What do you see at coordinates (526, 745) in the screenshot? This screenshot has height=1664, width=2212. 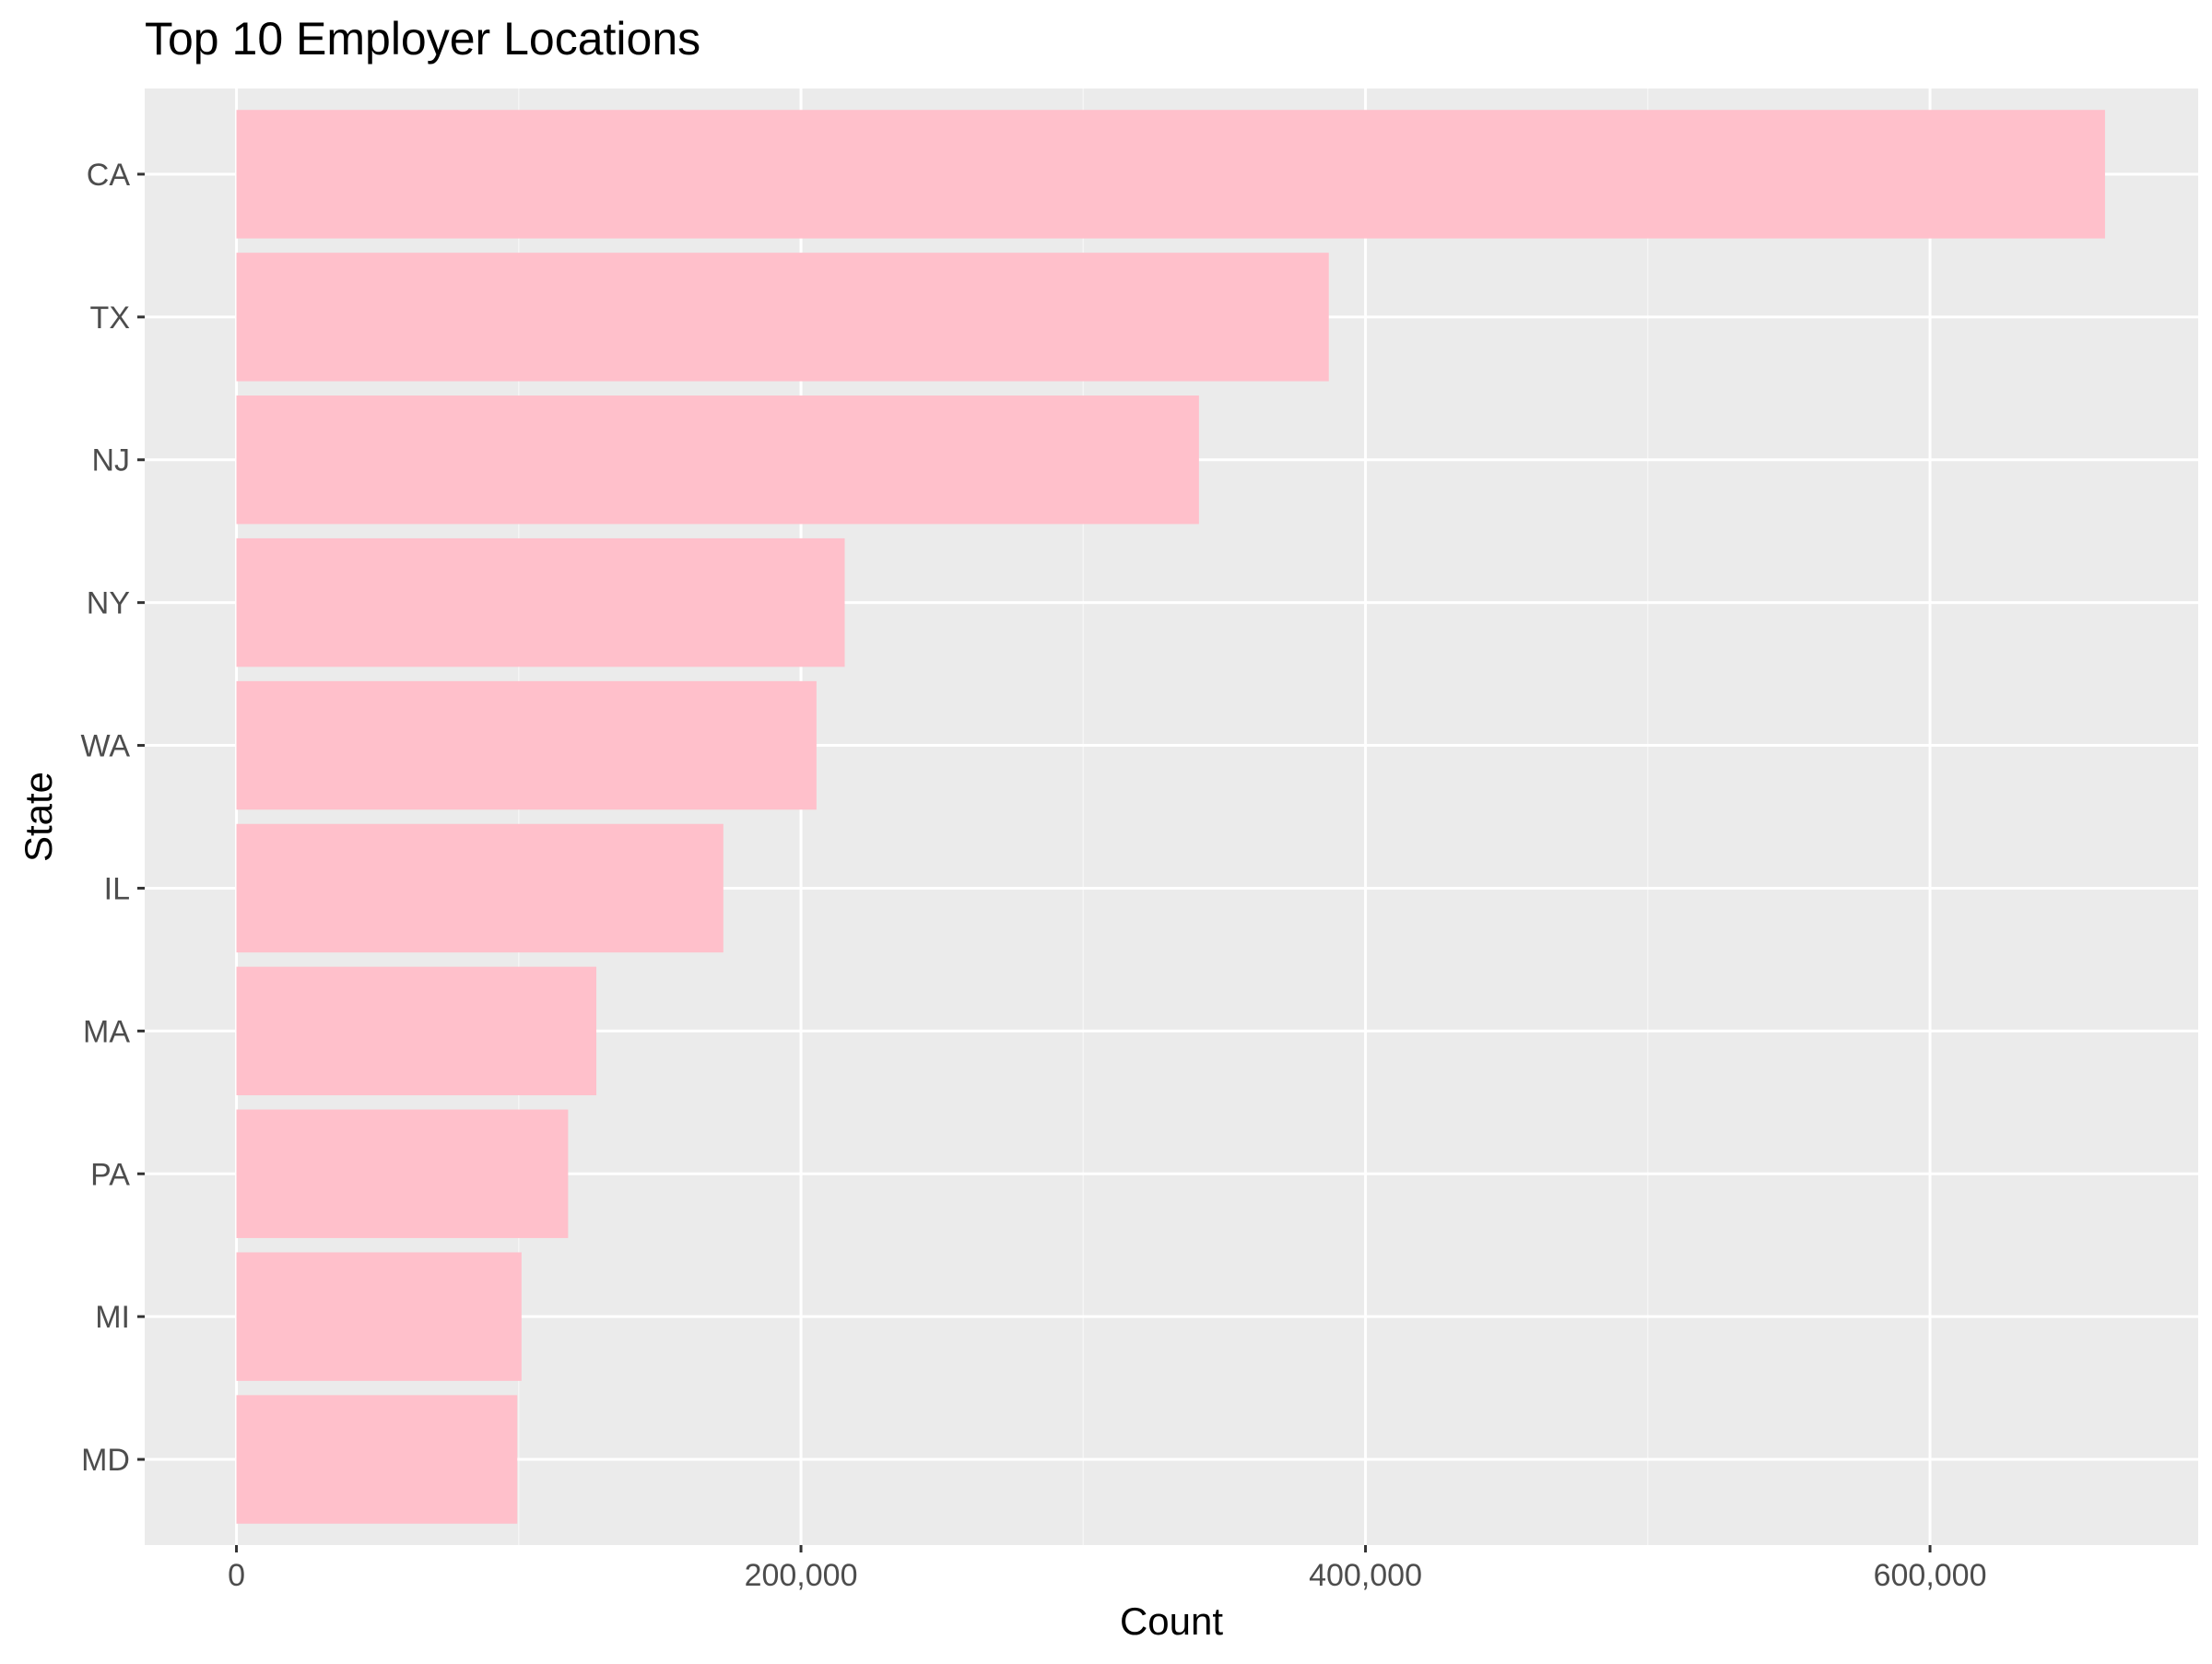 I see `bar-wa` at bounding box center [526, 745].